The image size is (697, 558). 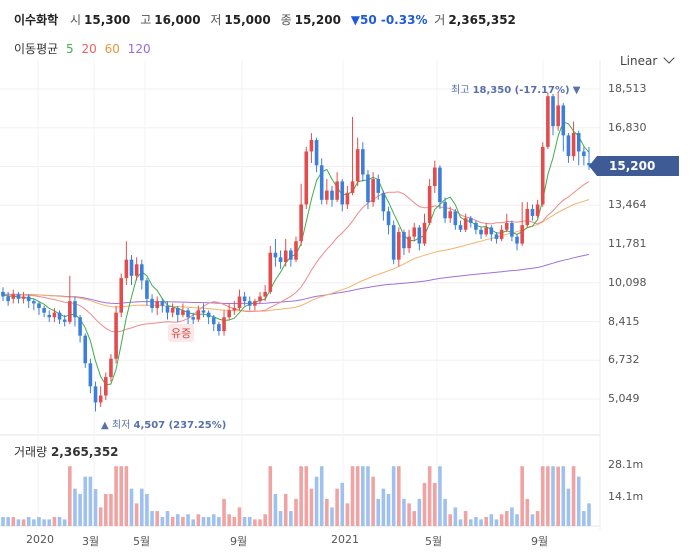 I want to click on volume-value: 2,365,352, so click(x=482, y=20).